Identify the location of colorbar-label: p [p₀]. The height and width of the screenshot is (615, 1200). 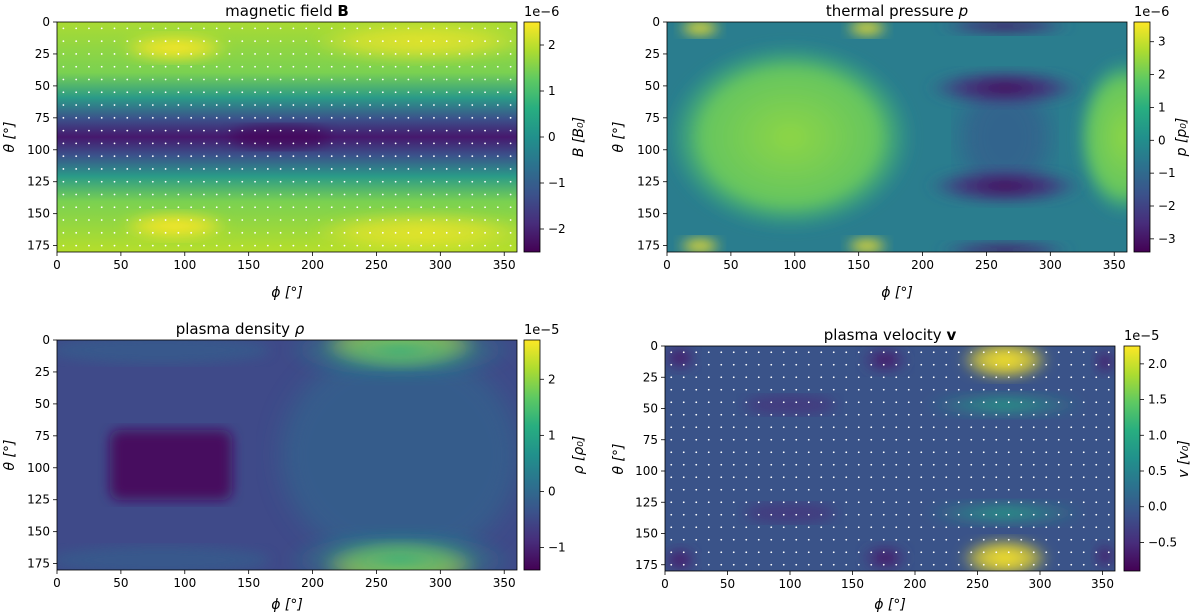
(1182, 138).